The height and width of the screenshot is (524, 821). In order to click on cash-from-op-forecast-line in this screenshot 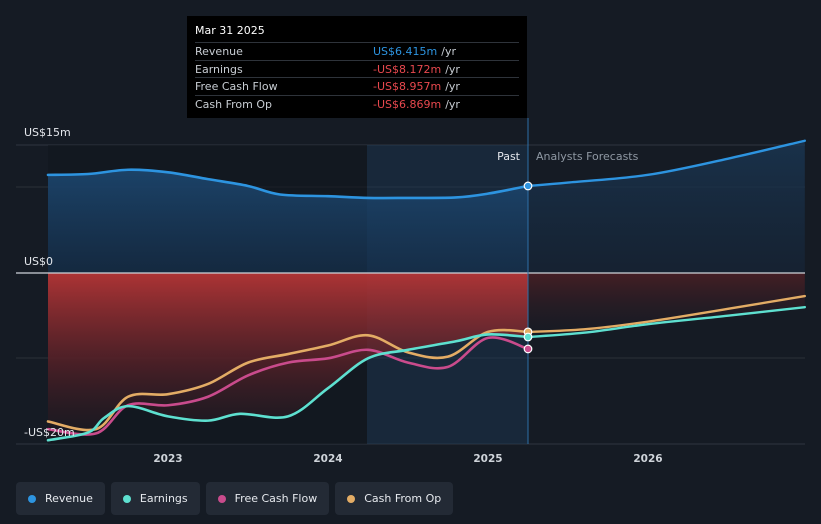, I will do `click(666, 314)`.